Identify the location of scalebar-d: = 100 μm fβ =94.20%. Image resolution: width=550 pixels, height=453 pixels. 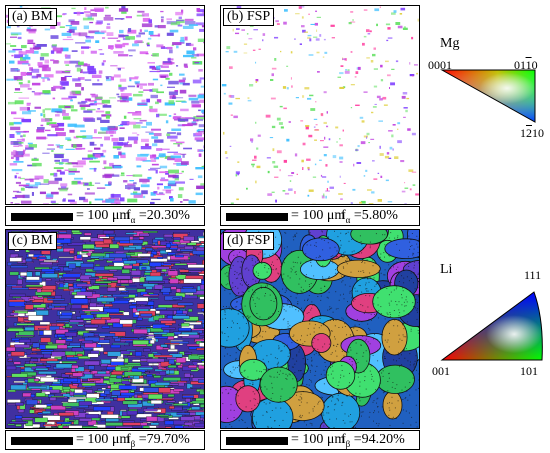
(320, 440).